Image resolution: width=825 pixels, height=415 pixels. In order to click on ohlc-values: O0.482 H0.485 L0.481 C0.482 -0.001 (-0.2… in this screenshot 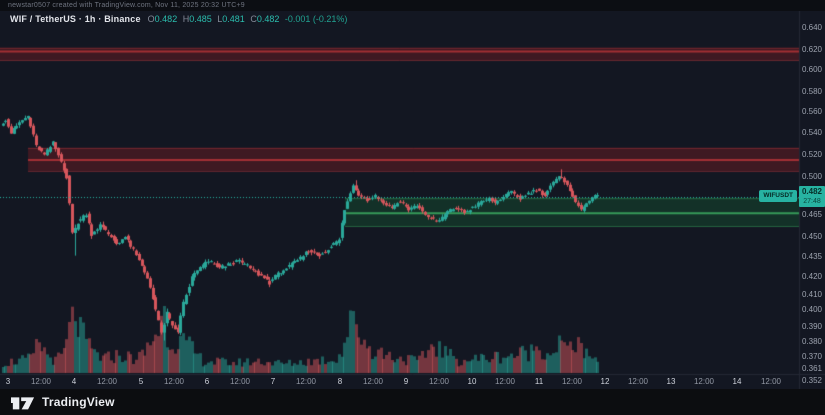, I will do `click(246, 19)`.